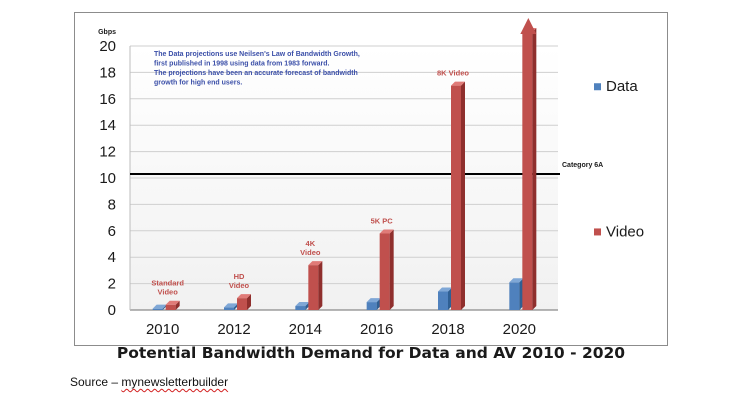 Image resolution: width=750 pixels, height=400 pixels. What do you see at coordinates (162, 329) in the screenshot?
I see `x-tick-label: 2010` at bounding box center [162, 329].